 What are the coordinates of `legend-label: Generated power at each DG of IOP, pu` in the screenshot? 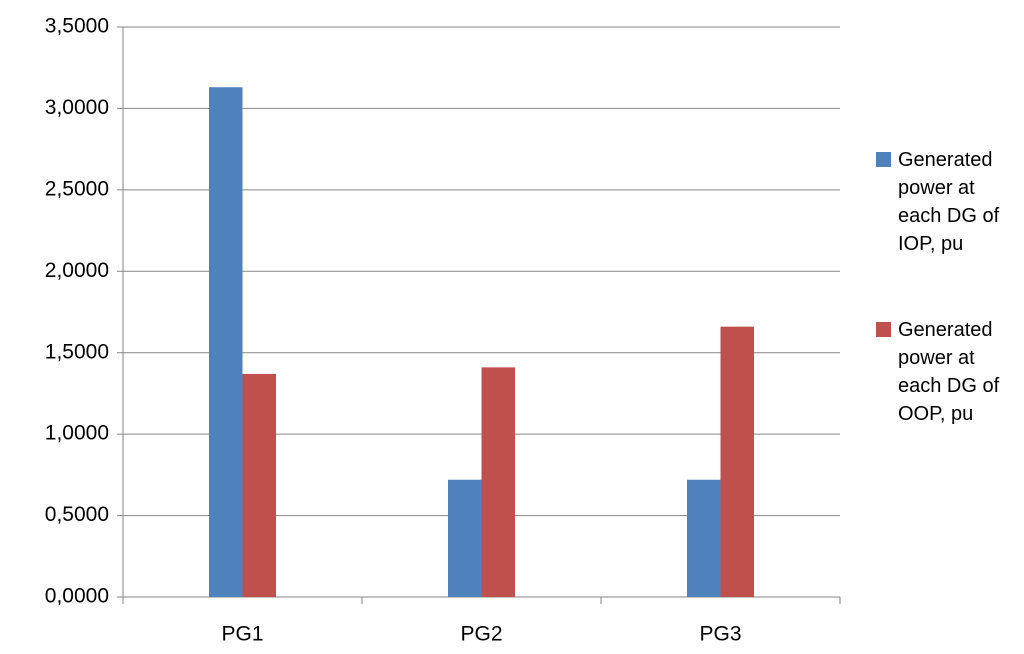 It's located at (949, 202).